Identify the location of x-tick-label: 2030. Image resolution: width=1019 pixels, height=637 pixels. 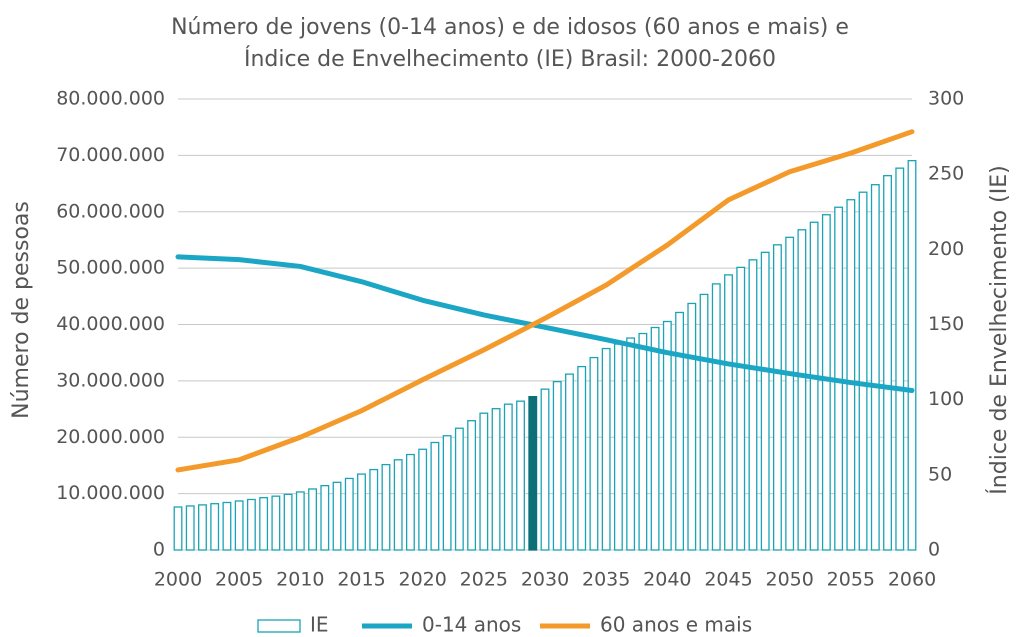
(545, 580).